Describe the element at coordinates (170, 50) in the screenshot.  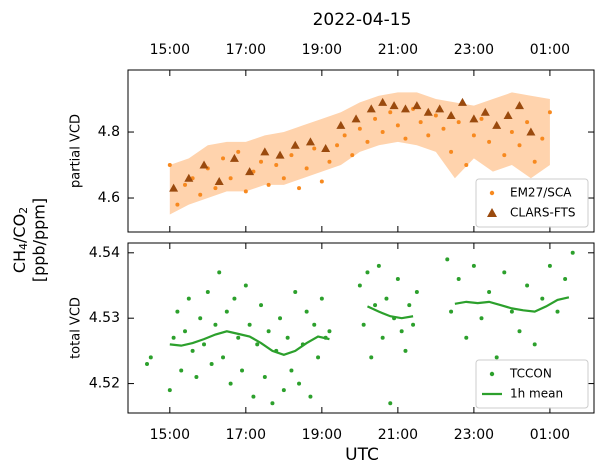
I see `x-tick-label: 15:00` at that location.